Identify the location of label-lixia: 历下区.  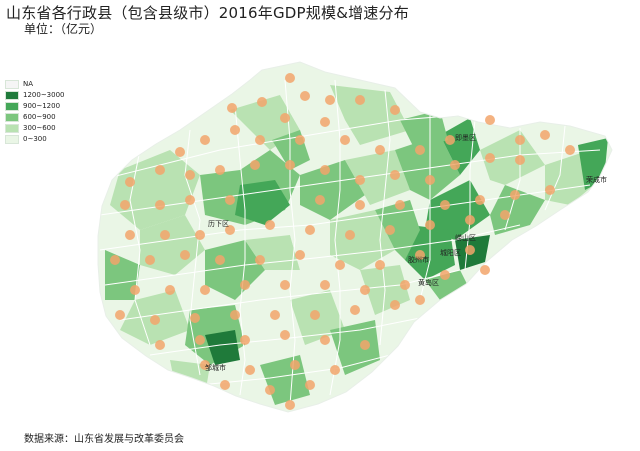
(218, 224).